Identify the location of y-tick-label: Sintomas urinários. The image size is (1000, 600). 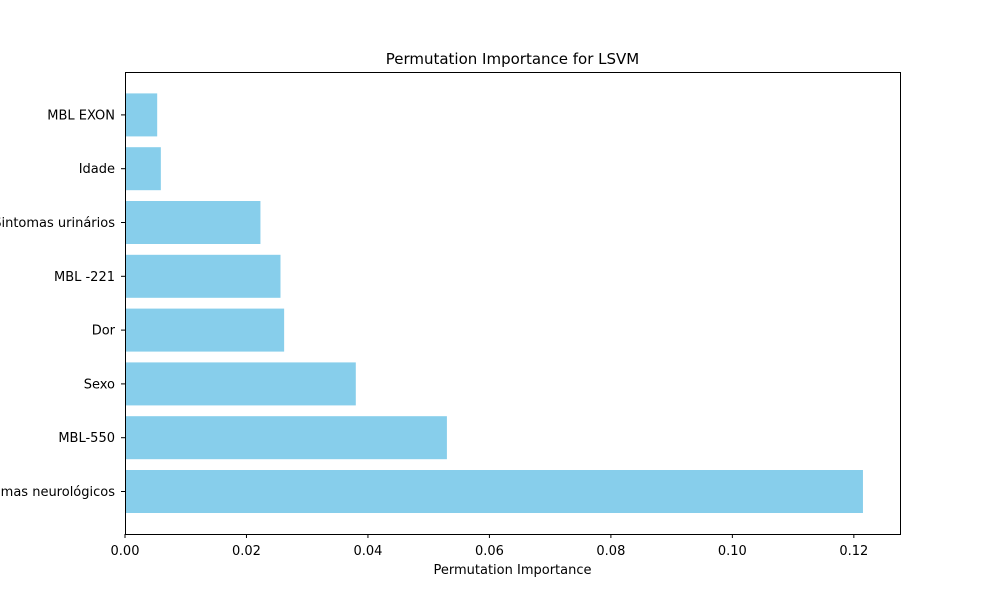
(57, 223).